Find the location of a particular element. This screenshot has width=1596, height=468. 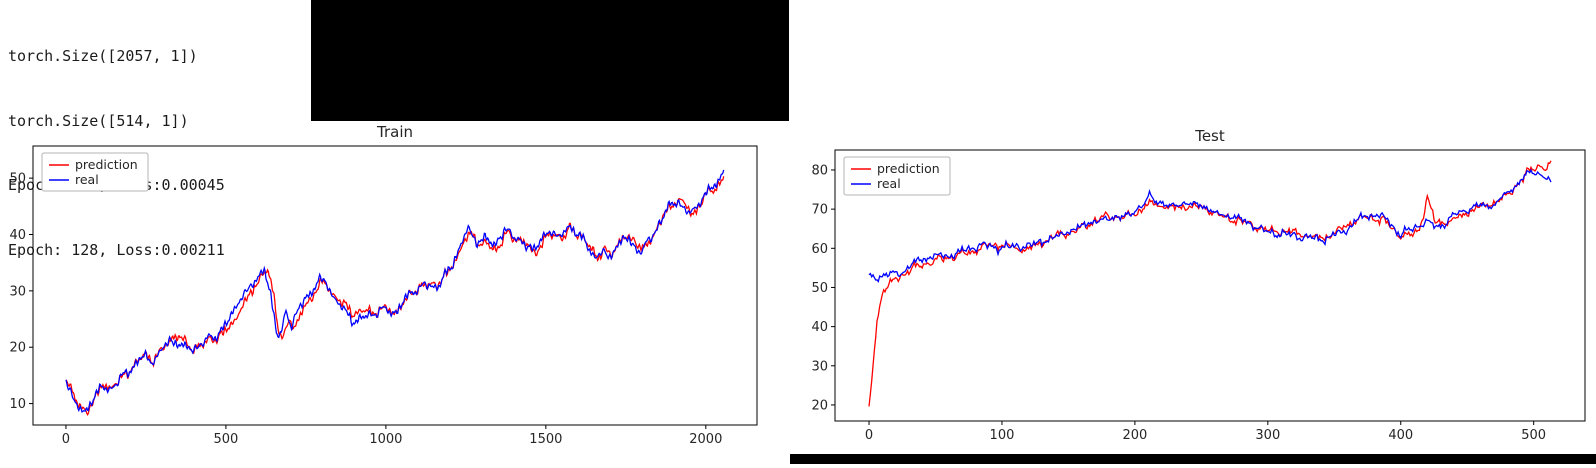

series-real is located at coordinates (1210, 225).